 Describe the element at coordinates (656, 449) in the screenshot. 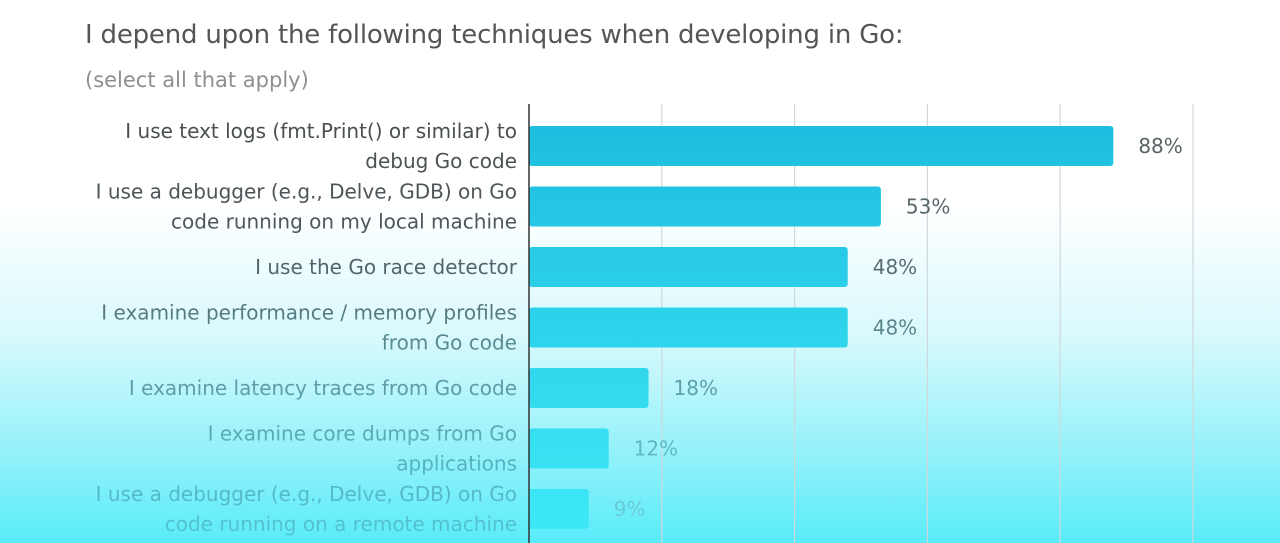

I see `value-label: 12%` at that location.